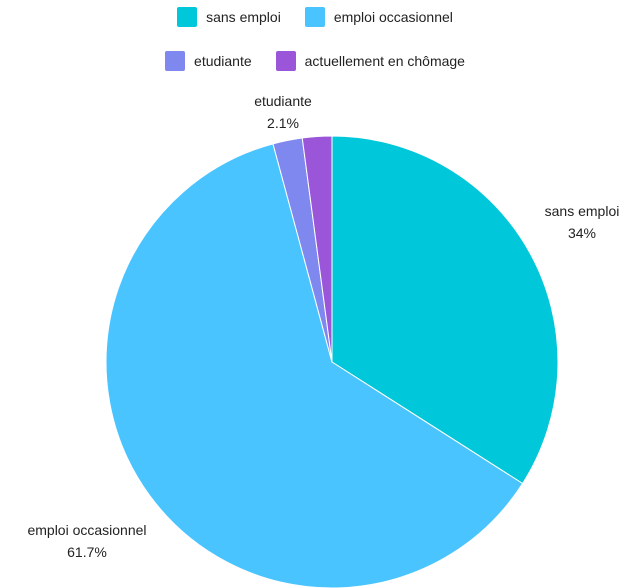 Image resolution: width=630 pixels, height=588 pixels. What do you see at coordinates (243, 17) in the screenshot?
I see `legend-label-sans-emploi: sans emploi` at bounding box center [243, 17].